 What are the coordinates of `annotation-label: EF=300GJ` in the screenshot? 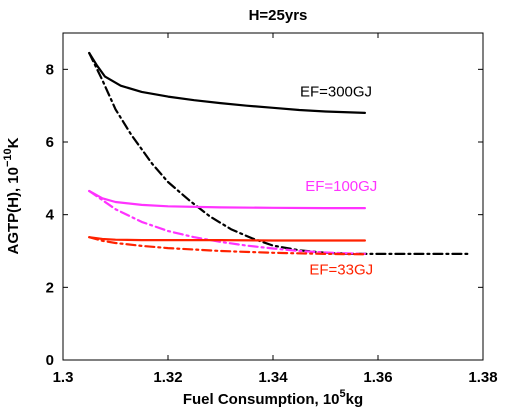 It's located at (336, 92).